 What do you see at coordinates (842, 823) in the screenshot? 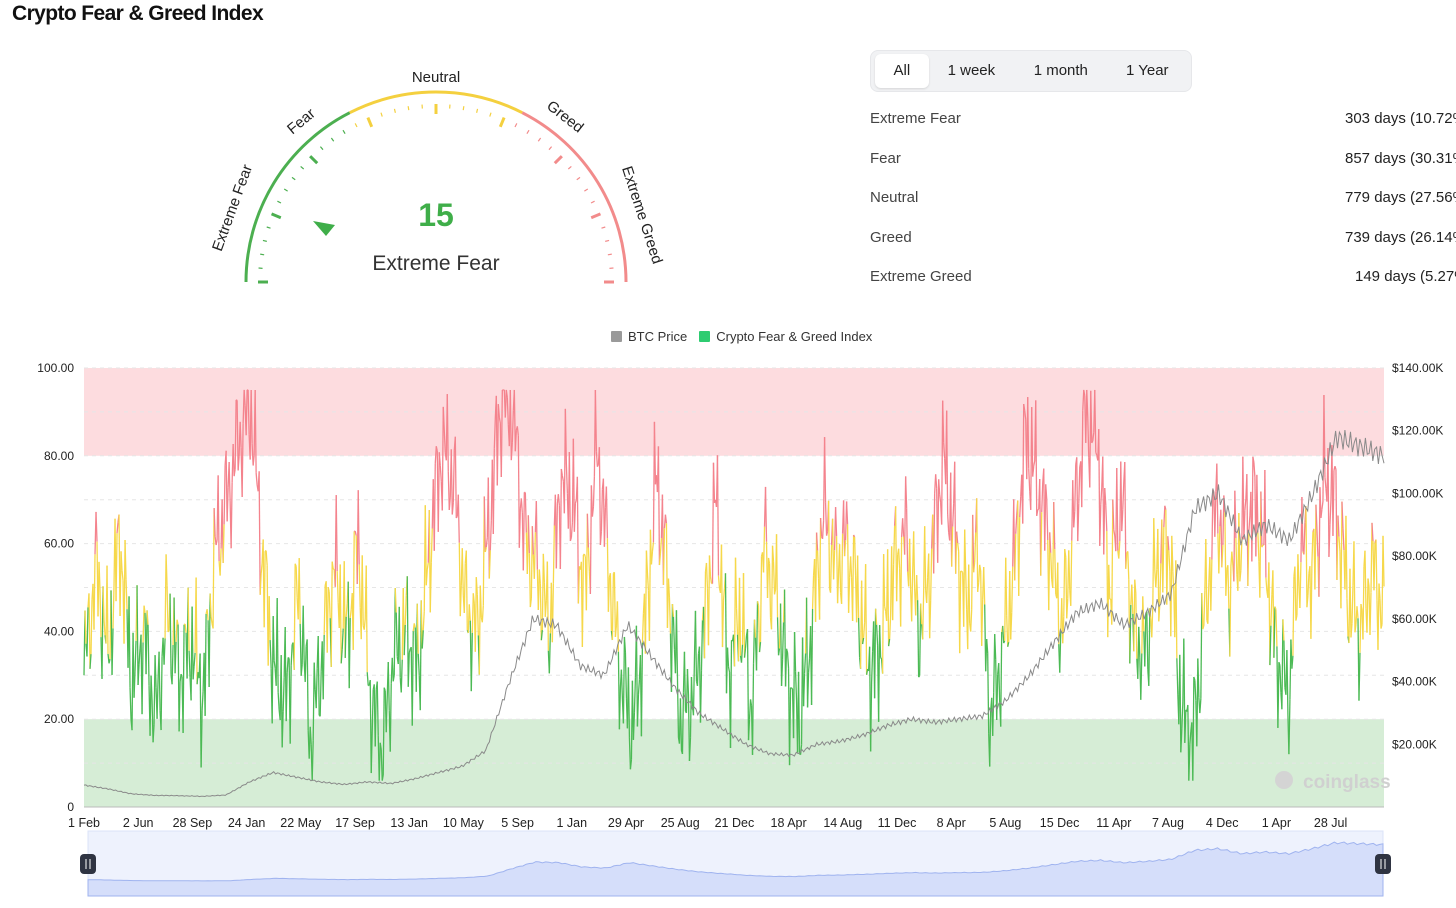
I see `x-tick-label: 14 Aug` at bounding box center [842, 823].